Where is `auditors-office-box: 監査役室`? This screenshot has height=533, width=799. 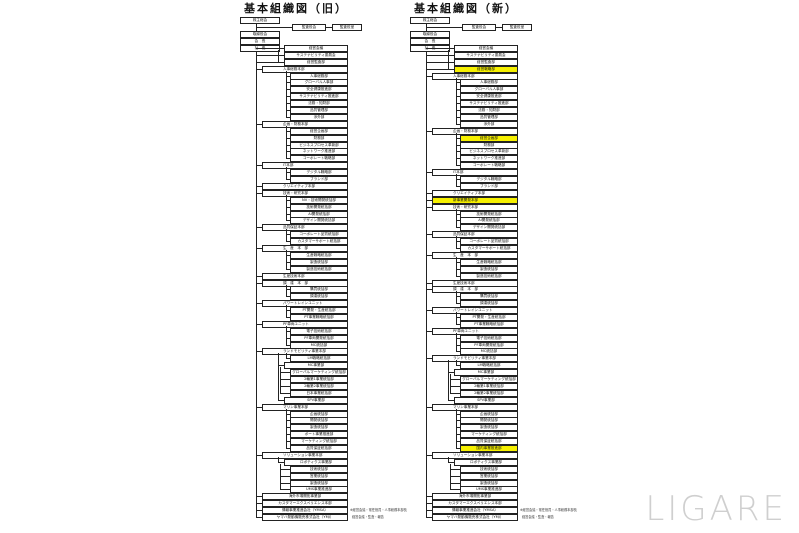 auditors-office-box: 監査役室 is located at coordinates (517, 27).